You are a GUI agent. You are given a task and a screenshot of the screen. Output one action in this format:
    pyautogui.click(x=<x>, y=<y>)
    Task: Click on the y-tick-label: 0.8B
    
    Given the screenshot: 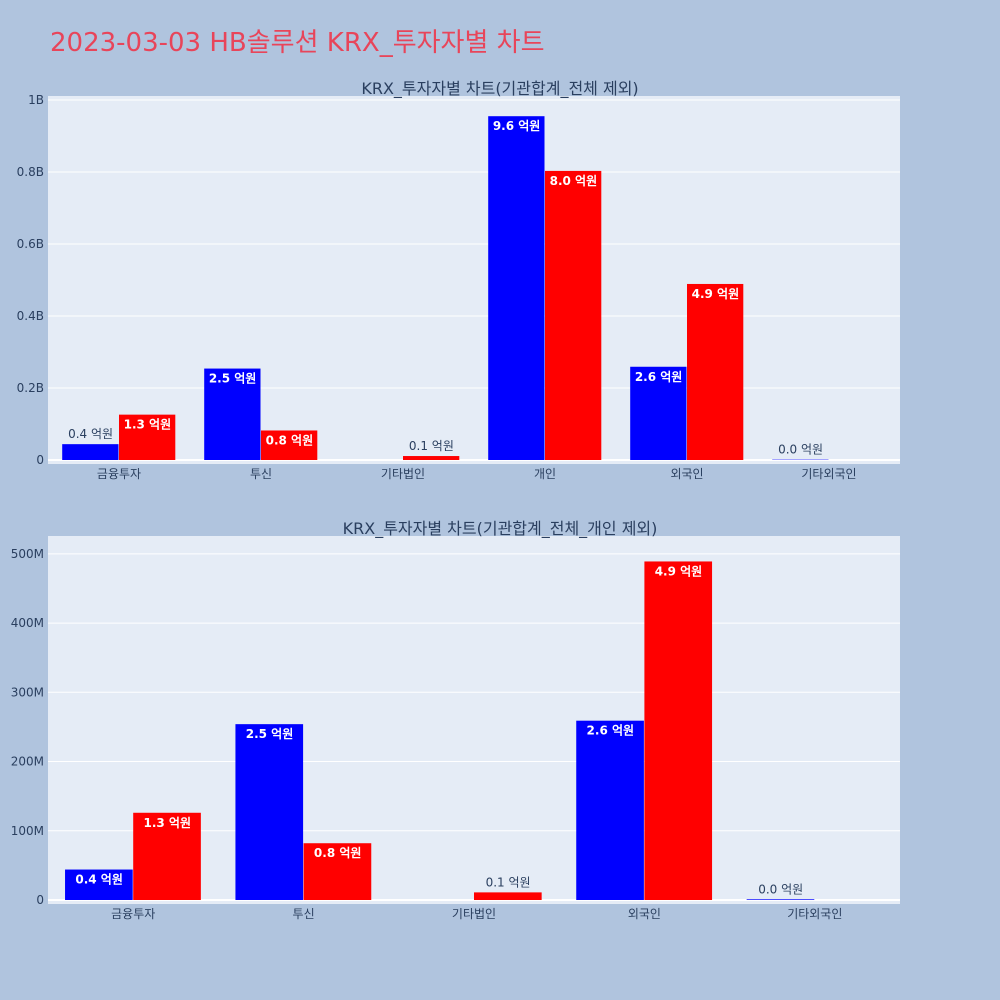 What is the action you would take?
    pyautogui.click(x=30, y=172)
    